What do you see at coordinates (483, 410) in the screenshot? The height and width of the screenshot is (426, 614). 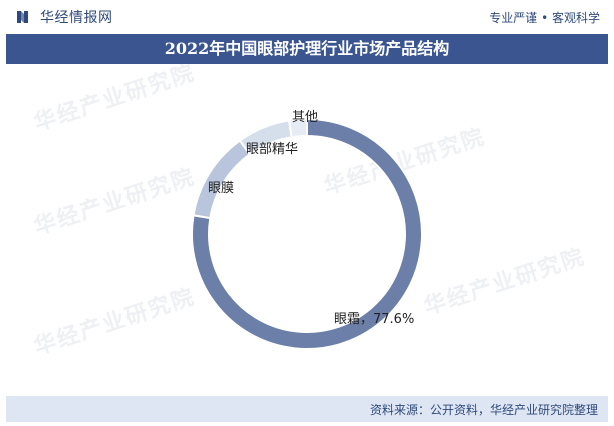 I see `data-source: 资料来源：公开资料，华经产业研究院整理` at bounding box center [483, 410].